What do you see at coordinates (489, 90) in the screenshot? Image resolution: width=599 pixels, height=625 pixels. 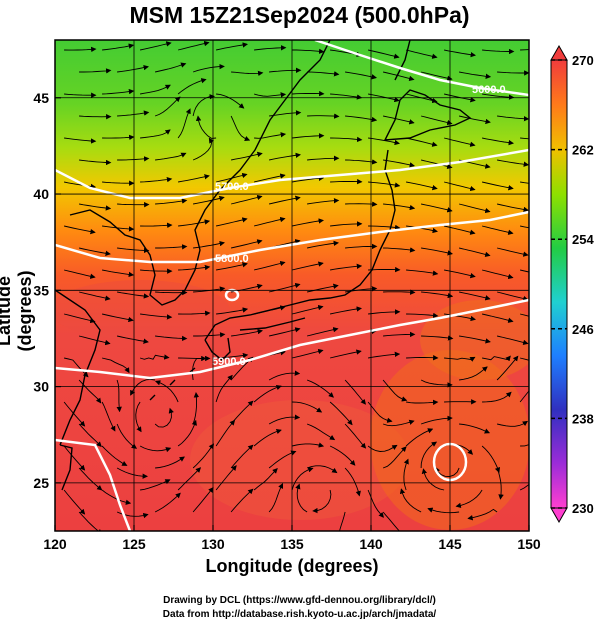 I see `contour-label-5600: 5600.0` at bounding box center [489, 90].